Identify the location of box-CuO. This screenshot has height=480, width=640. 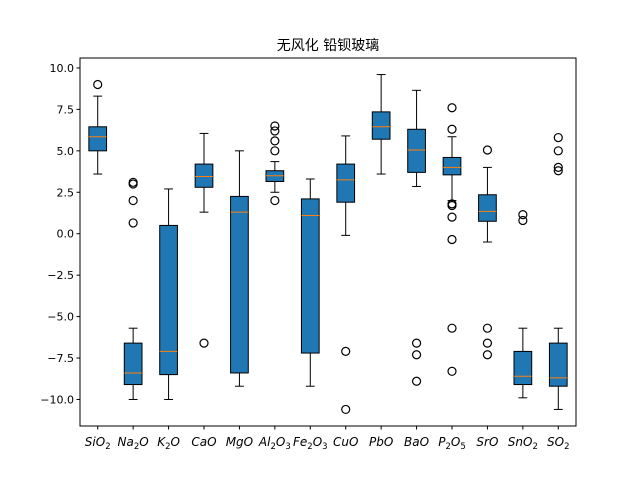
(346, 275).